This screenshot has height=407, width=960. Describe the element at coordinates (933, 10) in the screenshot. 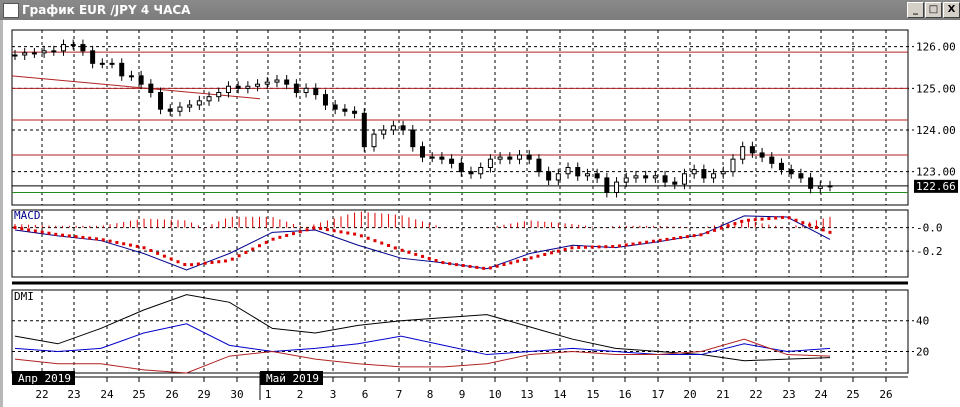

I see `maximize-button: □` at that location.